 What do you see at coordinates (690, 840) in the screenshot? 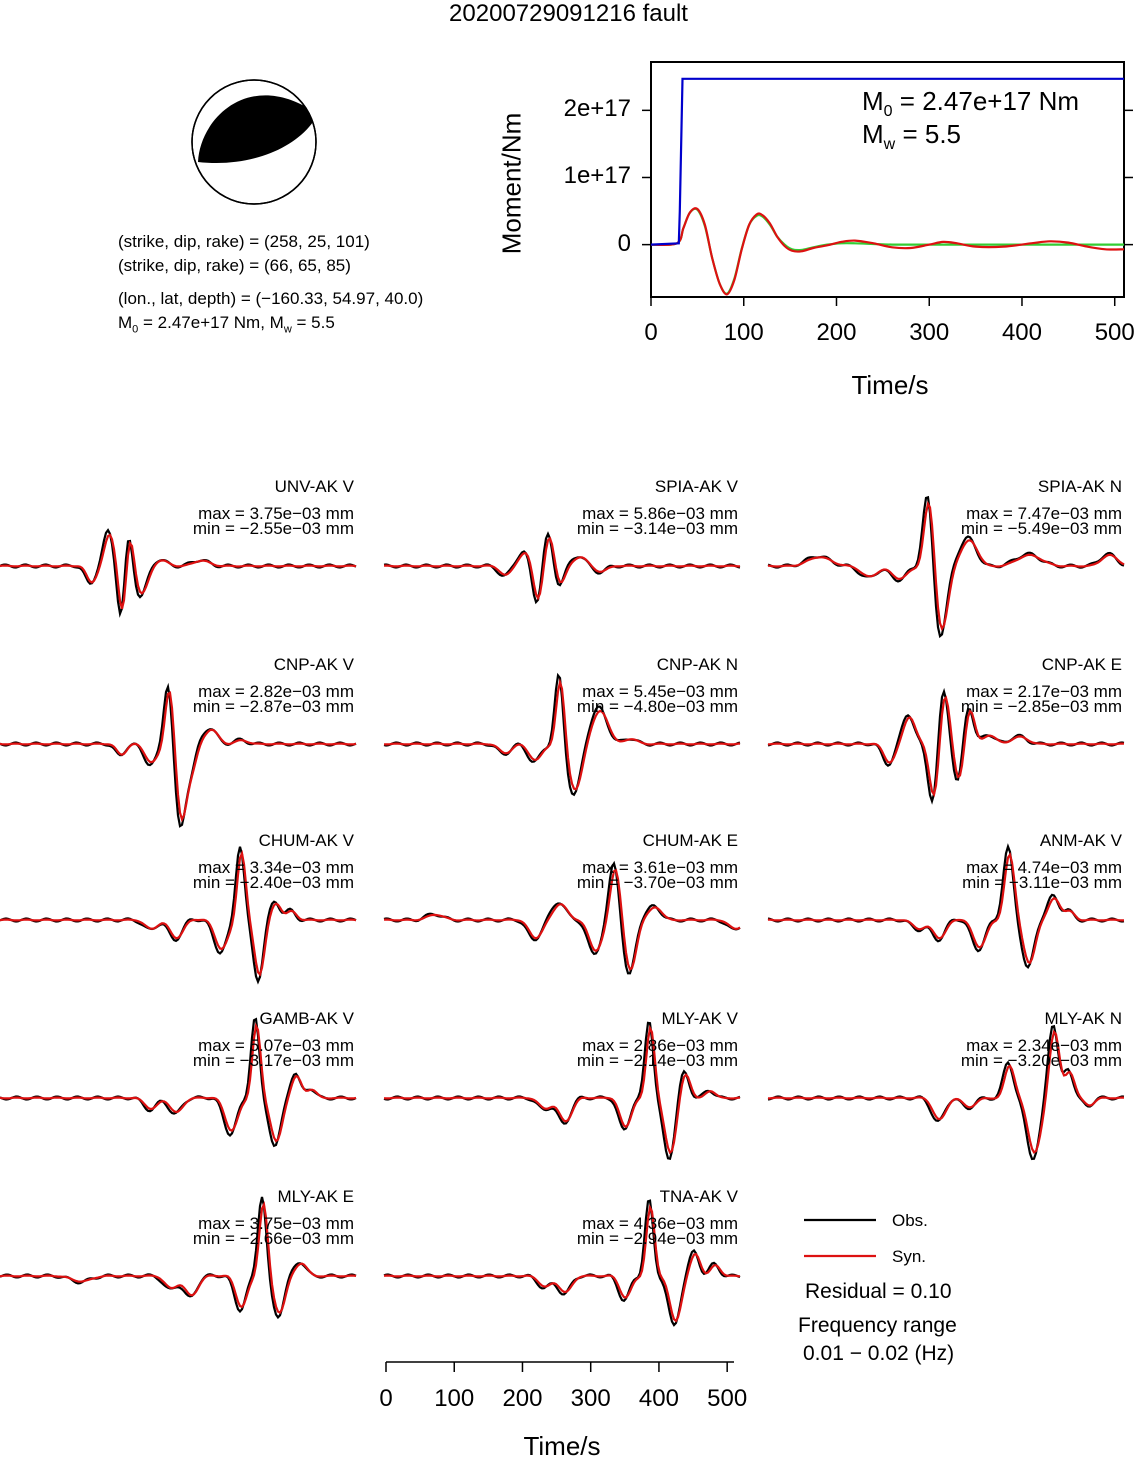
I see `station-label: CHUM-AK E` at bounding box center [690, 840].